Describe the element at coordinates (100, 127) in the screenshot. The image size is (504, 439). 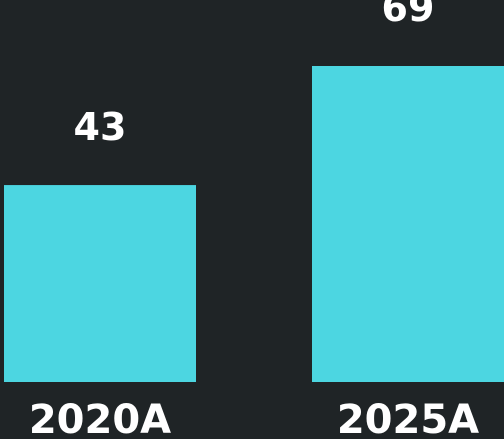
I see `value-label: 43` at that location.